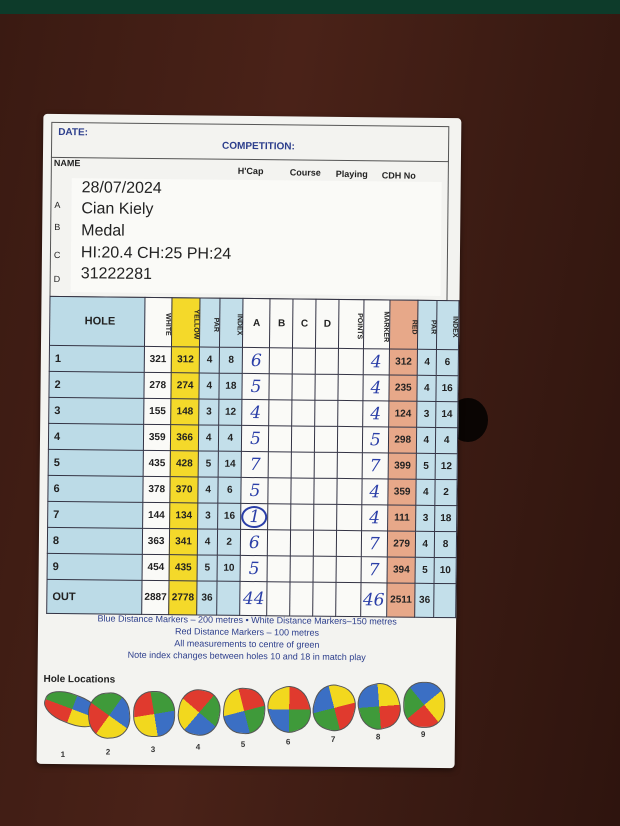 The height and width of the screenshot is (826, 620). I want to click on value: 8, so click(445, 545).